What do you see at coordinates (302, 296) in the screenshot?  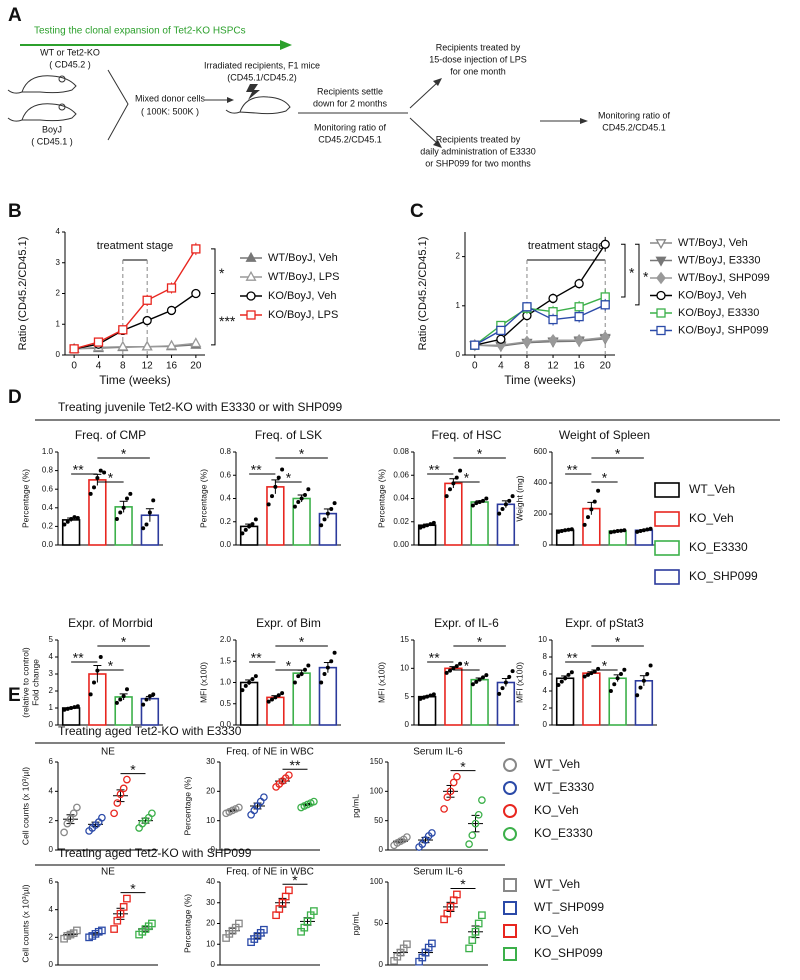 I see `legend-label: KO/BoyJ, Veh` at bounding box center [302, 296].